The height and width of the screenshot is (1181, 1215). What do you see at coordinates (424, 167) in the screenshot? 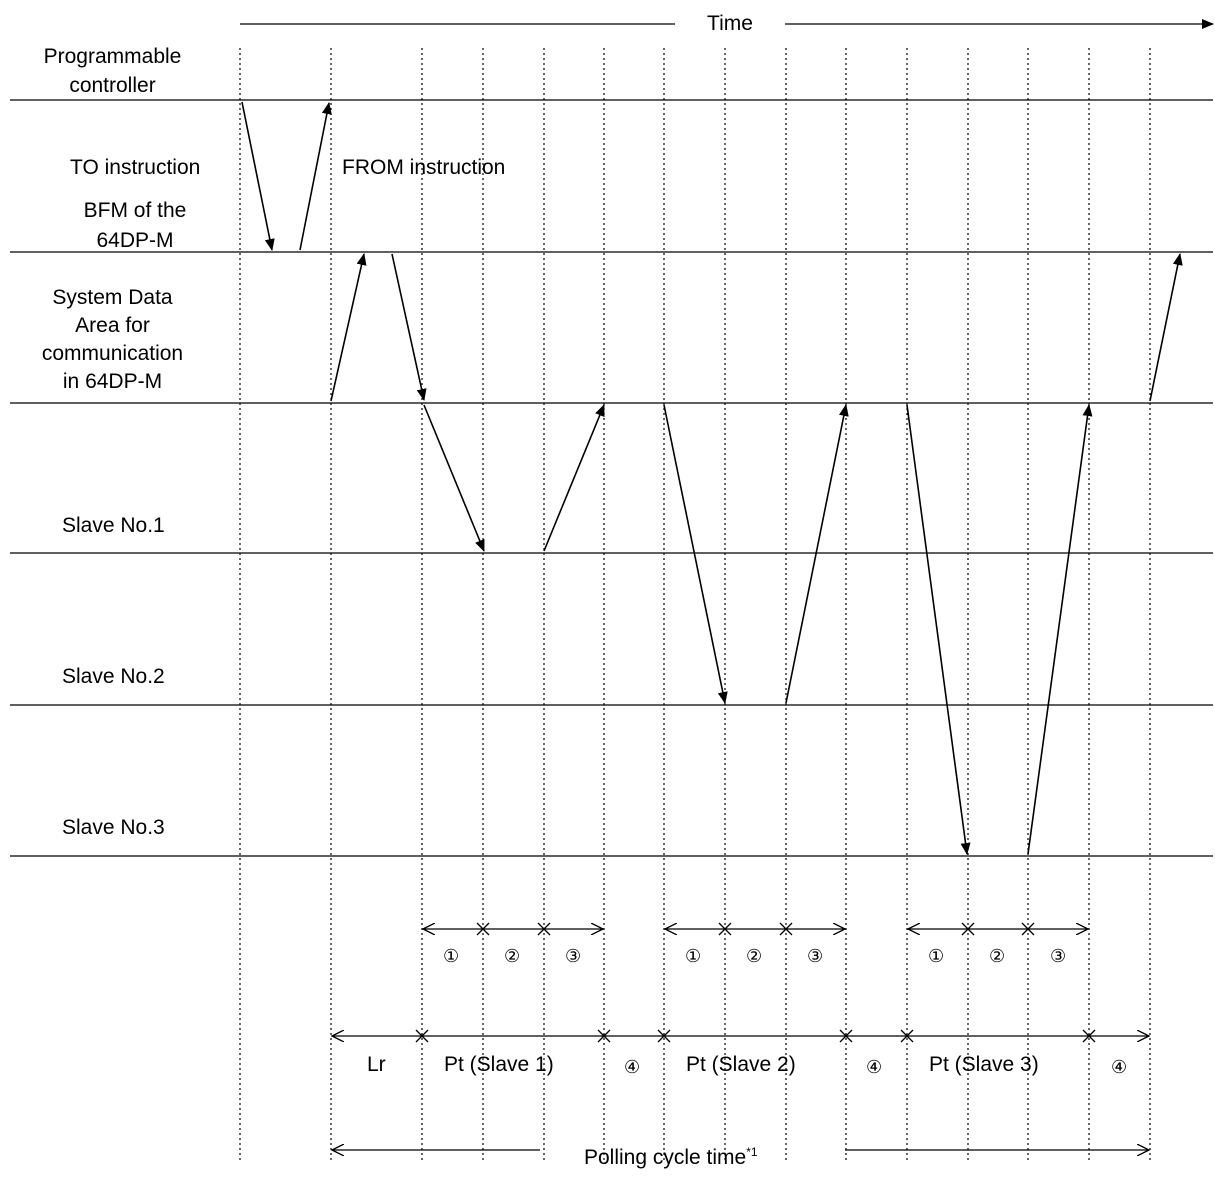
I see `from-instruction-label: FROM instruction` at bounding box center [424, 167].